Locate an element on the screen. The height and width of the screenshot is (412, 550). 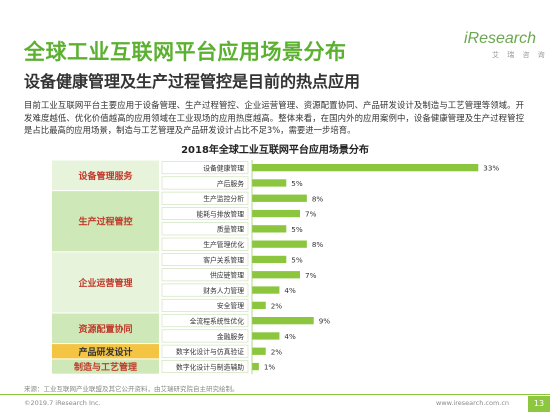
category-label: 质量管理 is located at coordinates (230, 229).